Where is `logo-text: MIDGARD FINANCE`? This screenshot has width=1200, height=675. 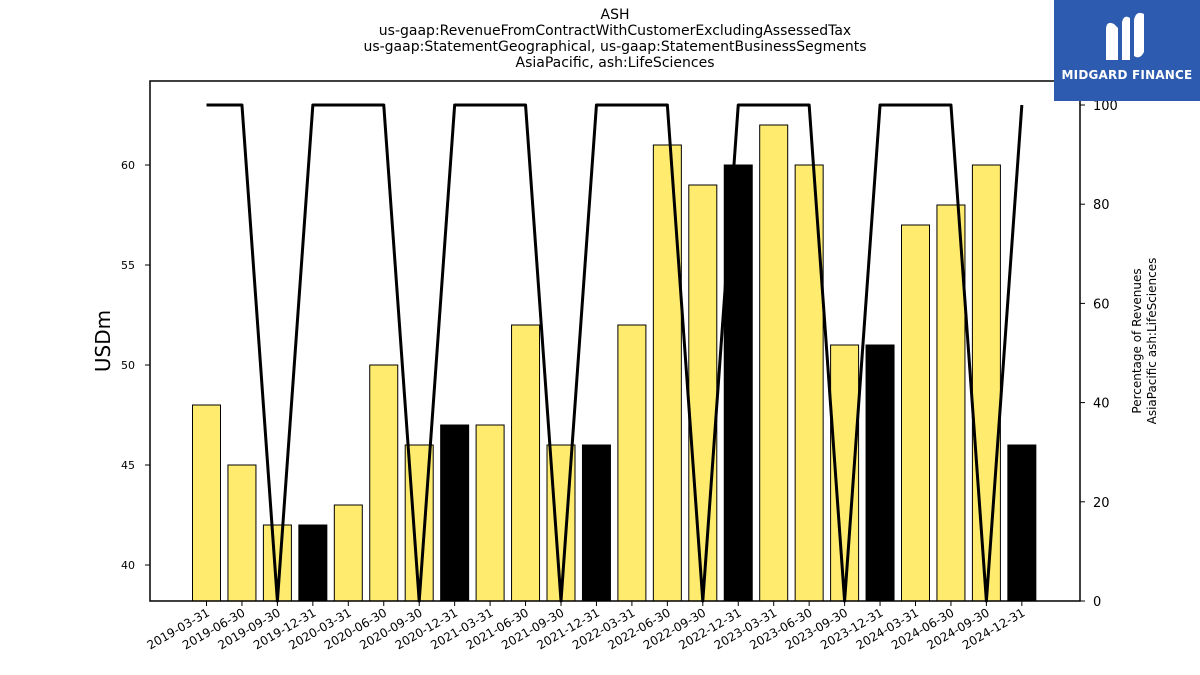
logo-text: MIDGARD FINANCE is located at coordinates (1127, 75).